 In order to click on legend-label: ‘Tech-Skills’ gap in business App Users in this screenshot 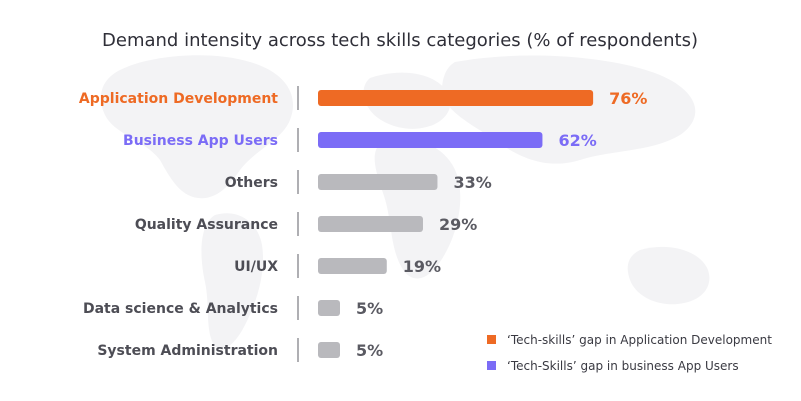, I will do `click(623, 366)`.